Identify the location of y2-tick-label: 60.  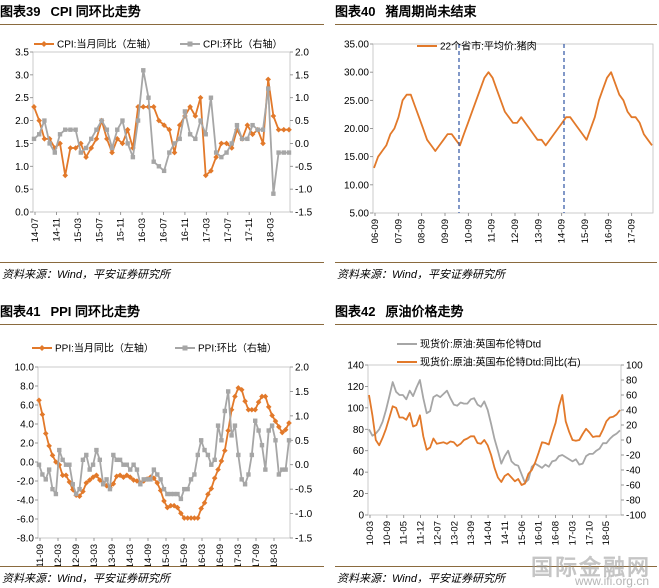
(632, 396).